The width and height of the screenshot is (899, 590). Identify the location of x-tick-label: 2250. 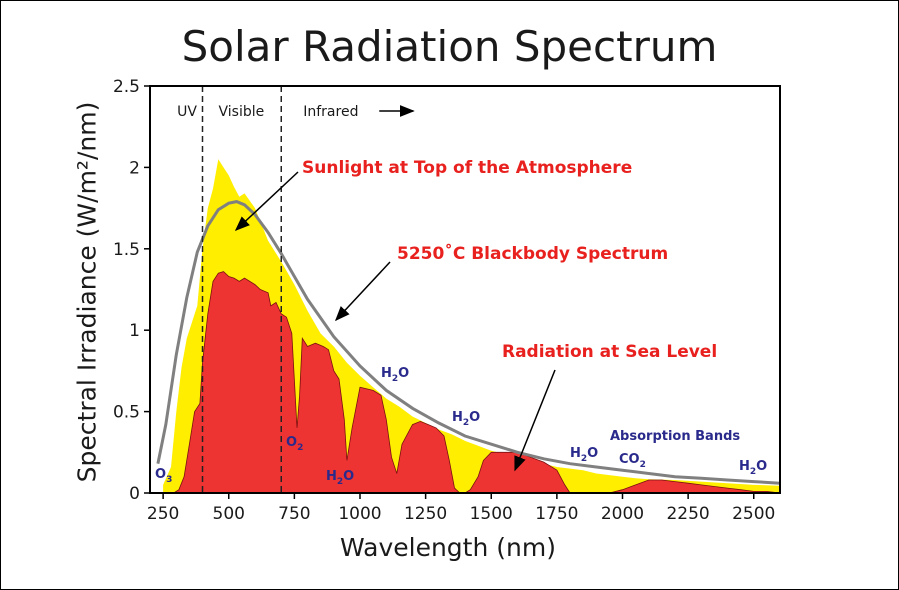
(687, 514).